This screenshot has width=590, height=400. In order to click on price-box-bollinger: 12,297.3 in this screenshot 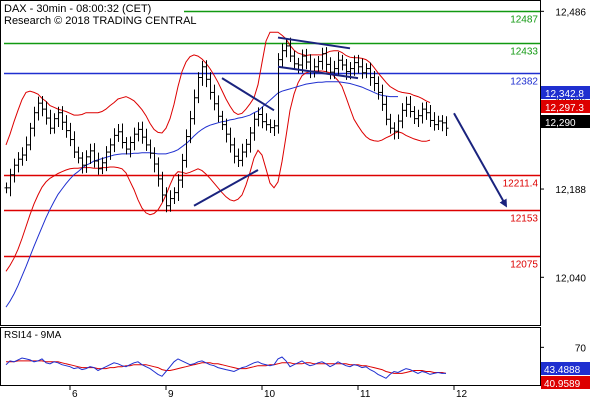, I will do `click(565, 107)`.